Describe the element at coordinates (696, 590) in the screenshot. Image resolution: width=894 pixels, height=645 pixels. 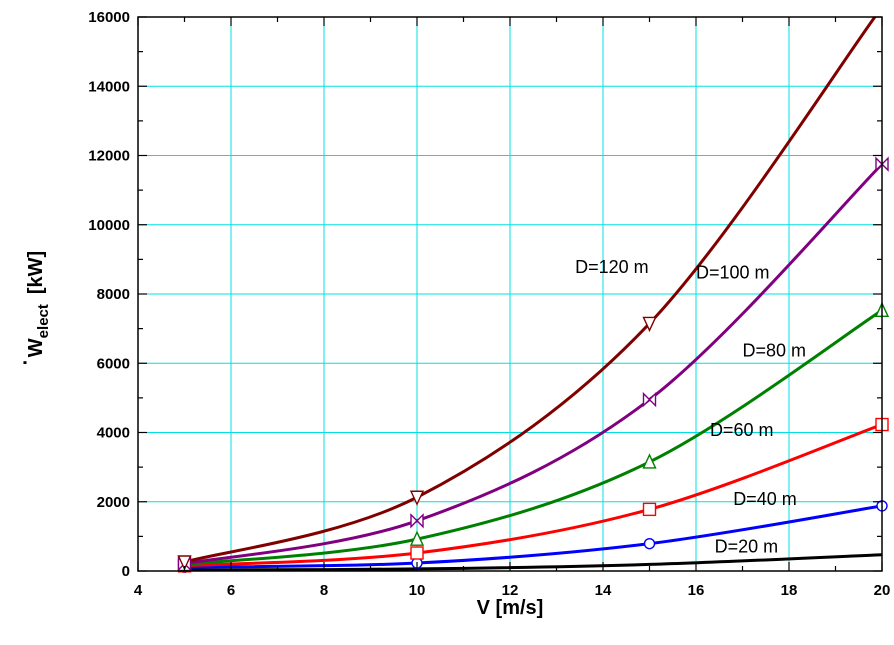
I see `x-tick-label: 16` at that location.